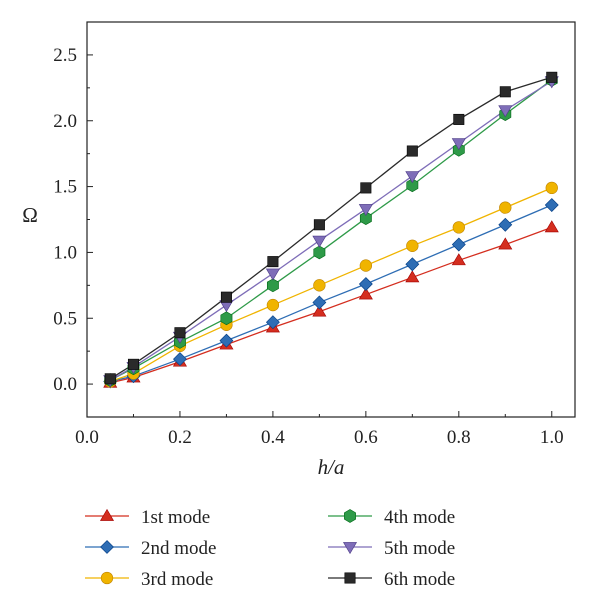 Image resolution: width=600 pixels, height=607 pixels. Describe the element at coordinates (87, 437) in the screenshot. I see `x-tick-label: 0.0` at that location.